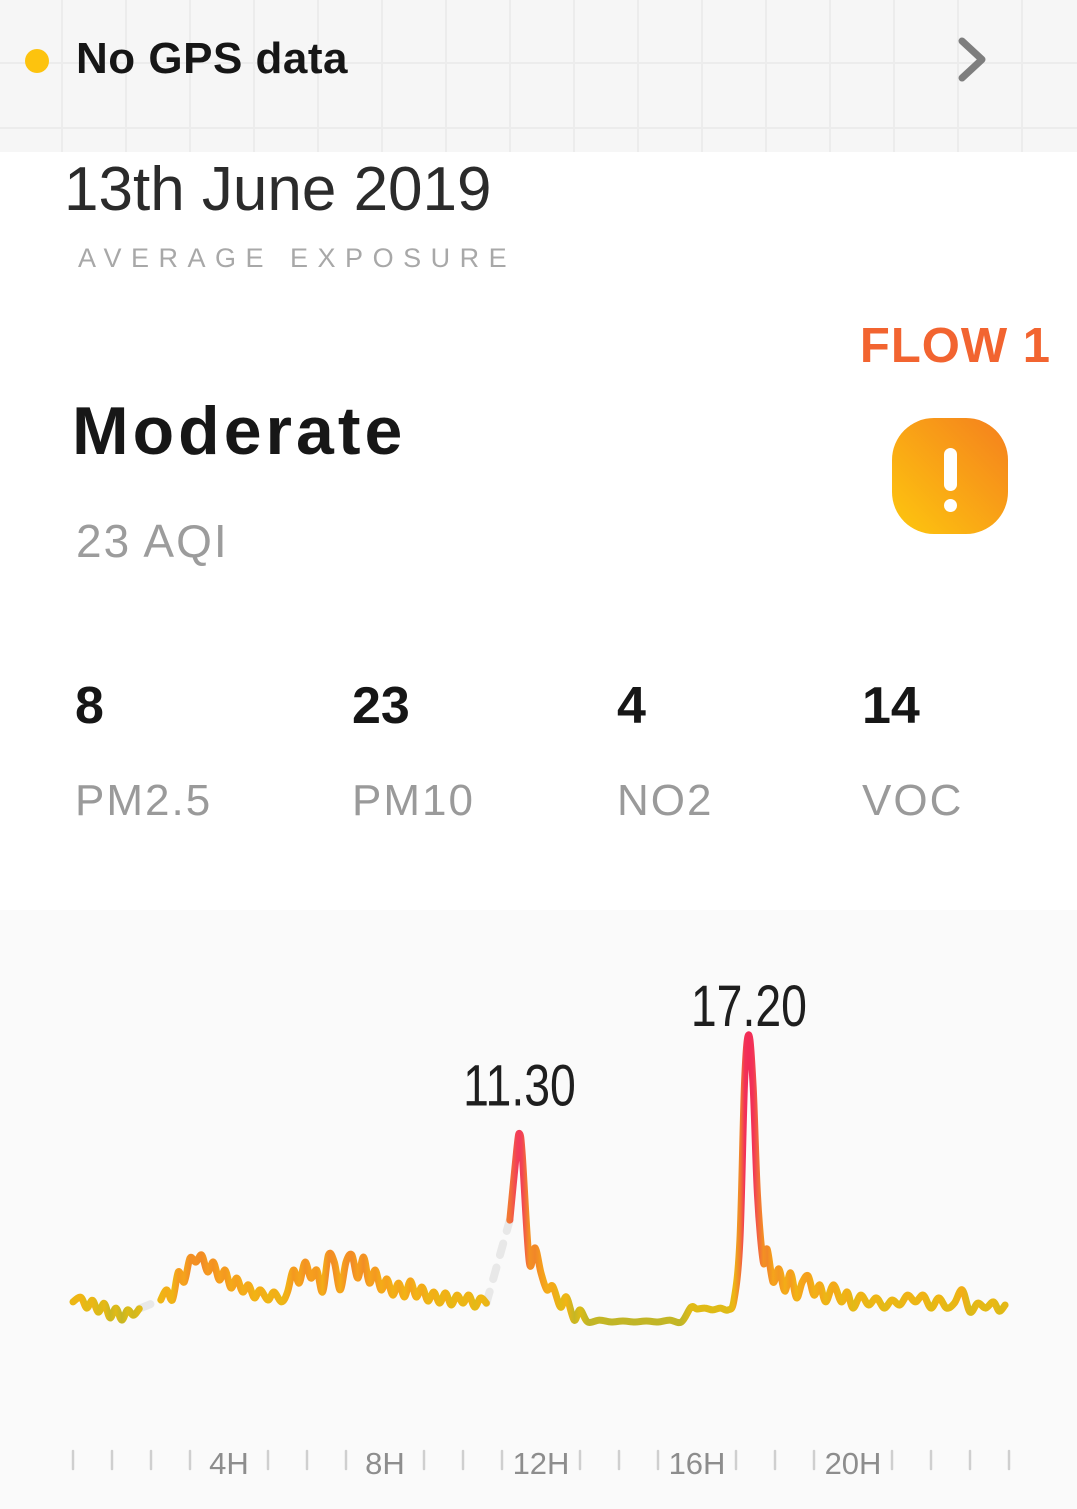 The height and width of the screenshot is (1509, 1077). What do you see at coordinates (381, 706) in the screenshot?
I see `stat-value-pm10: 23` at bounding box center [381, 706].